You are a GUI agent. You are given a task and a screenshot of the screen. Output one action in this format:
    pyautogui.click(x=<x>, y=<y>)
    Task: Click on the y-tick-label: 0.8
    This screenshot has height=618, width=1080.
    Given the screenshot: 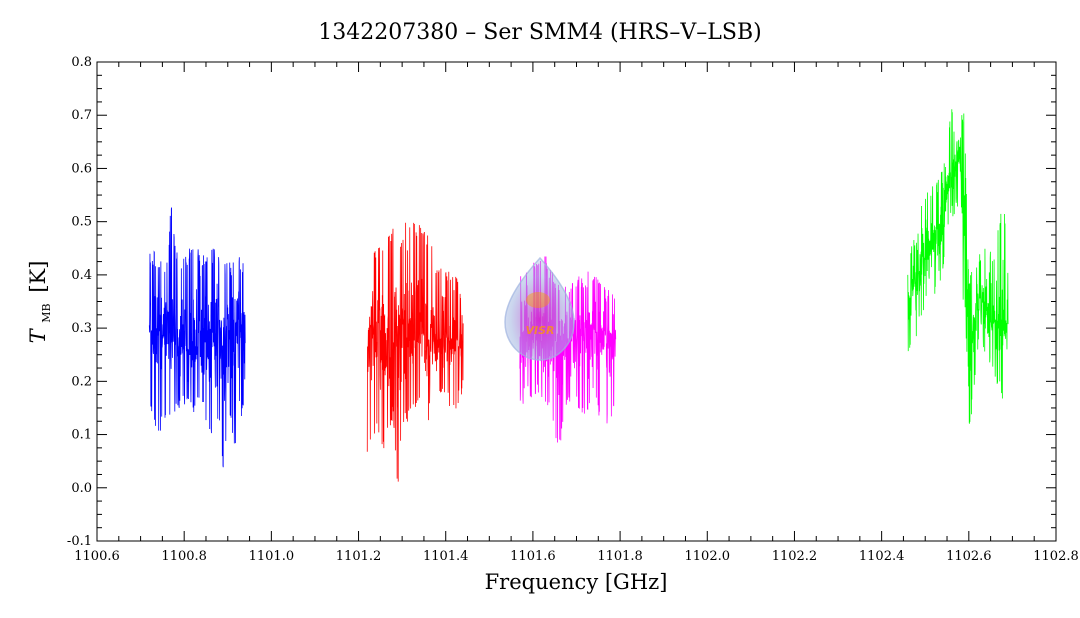 What is the action you would take?
    pyautogui.click(x=81, y=62)
    